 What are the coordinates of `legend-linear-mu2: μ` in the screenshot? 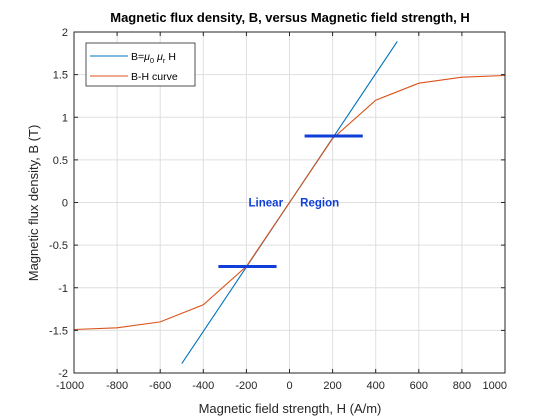 It's located at (159, 57).